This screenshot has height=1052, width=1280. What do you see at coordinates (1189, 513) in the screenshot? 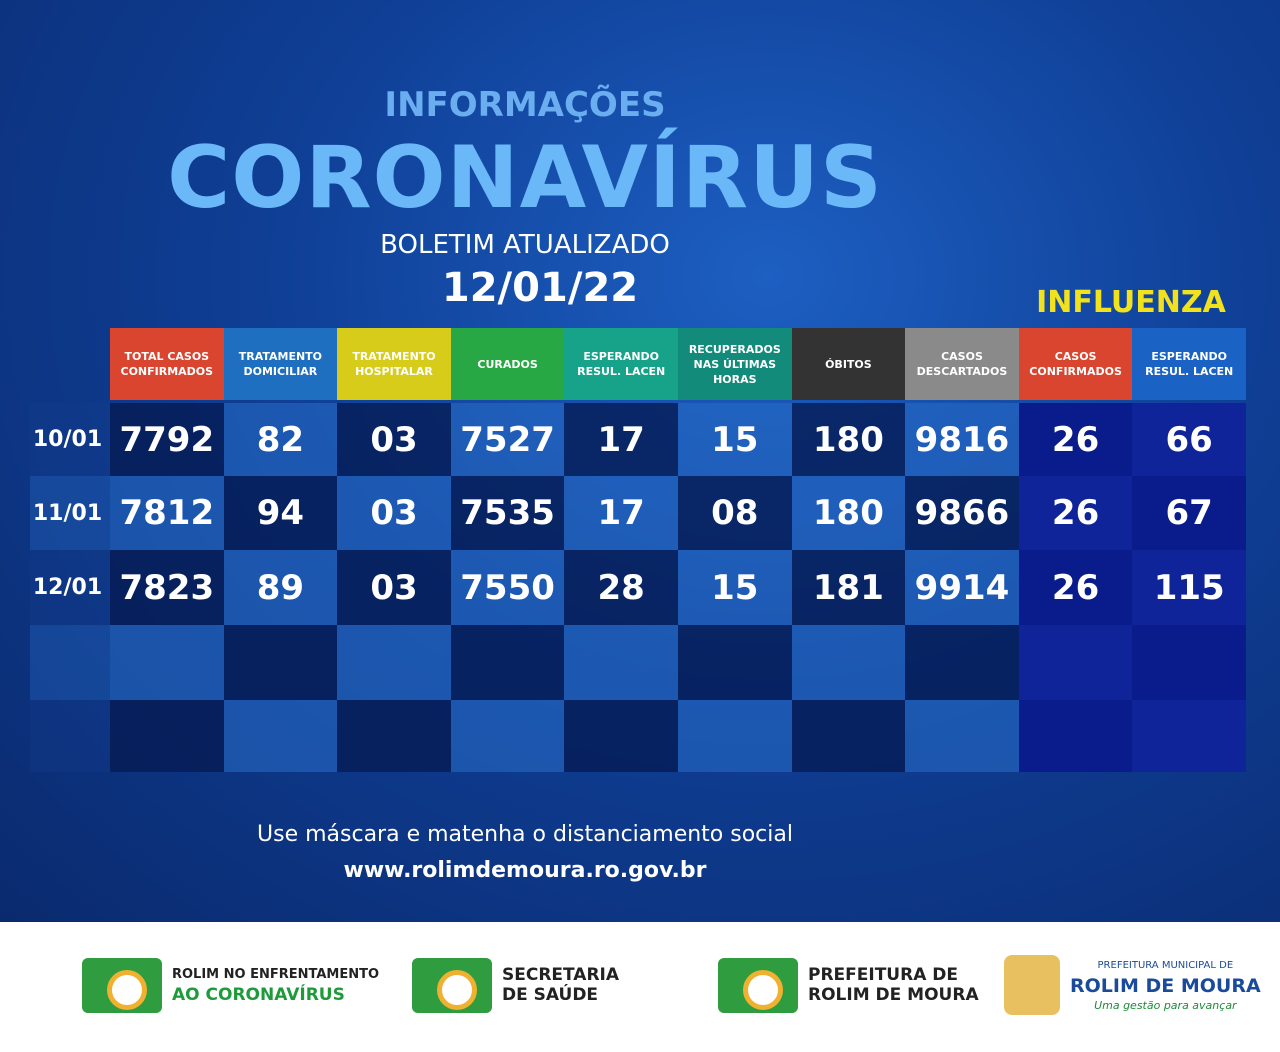
I see `cell-value: 67` at bounding box center [1189, 513].